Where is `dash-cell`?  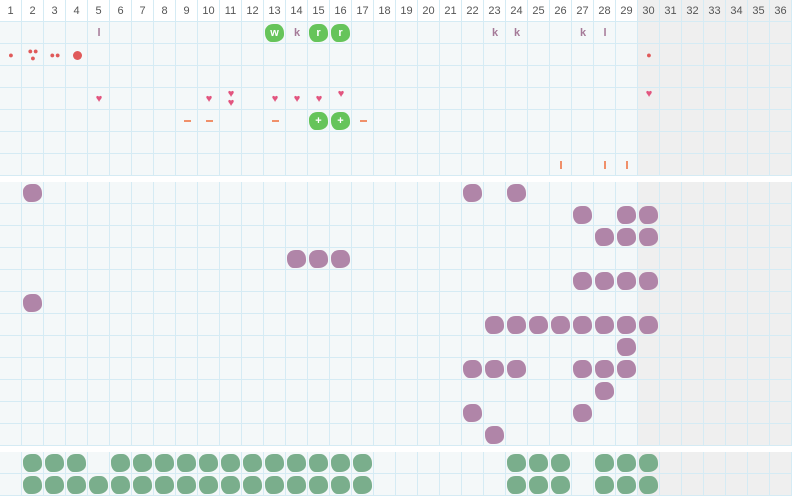
dash-cell is located at coordinates (275, 121).